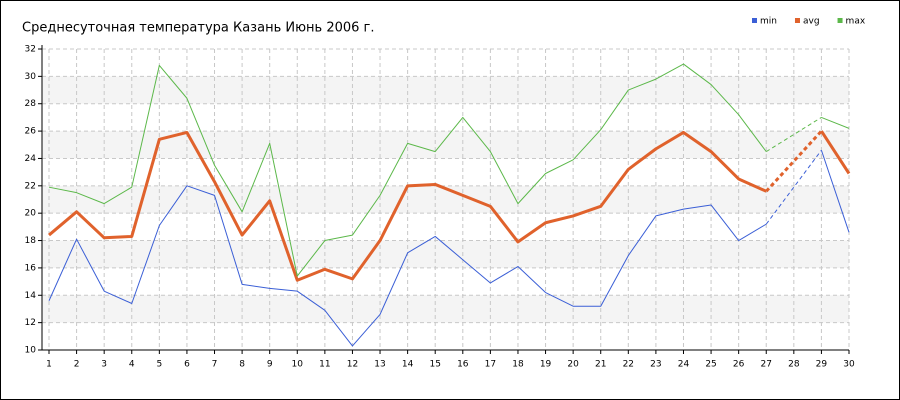 The height and width of the screenshot is (400, 900). What do you see at coordinates (31, 296) in the screenshot?
I see `y-tick-label: 14` at bounding box center [31, 296].